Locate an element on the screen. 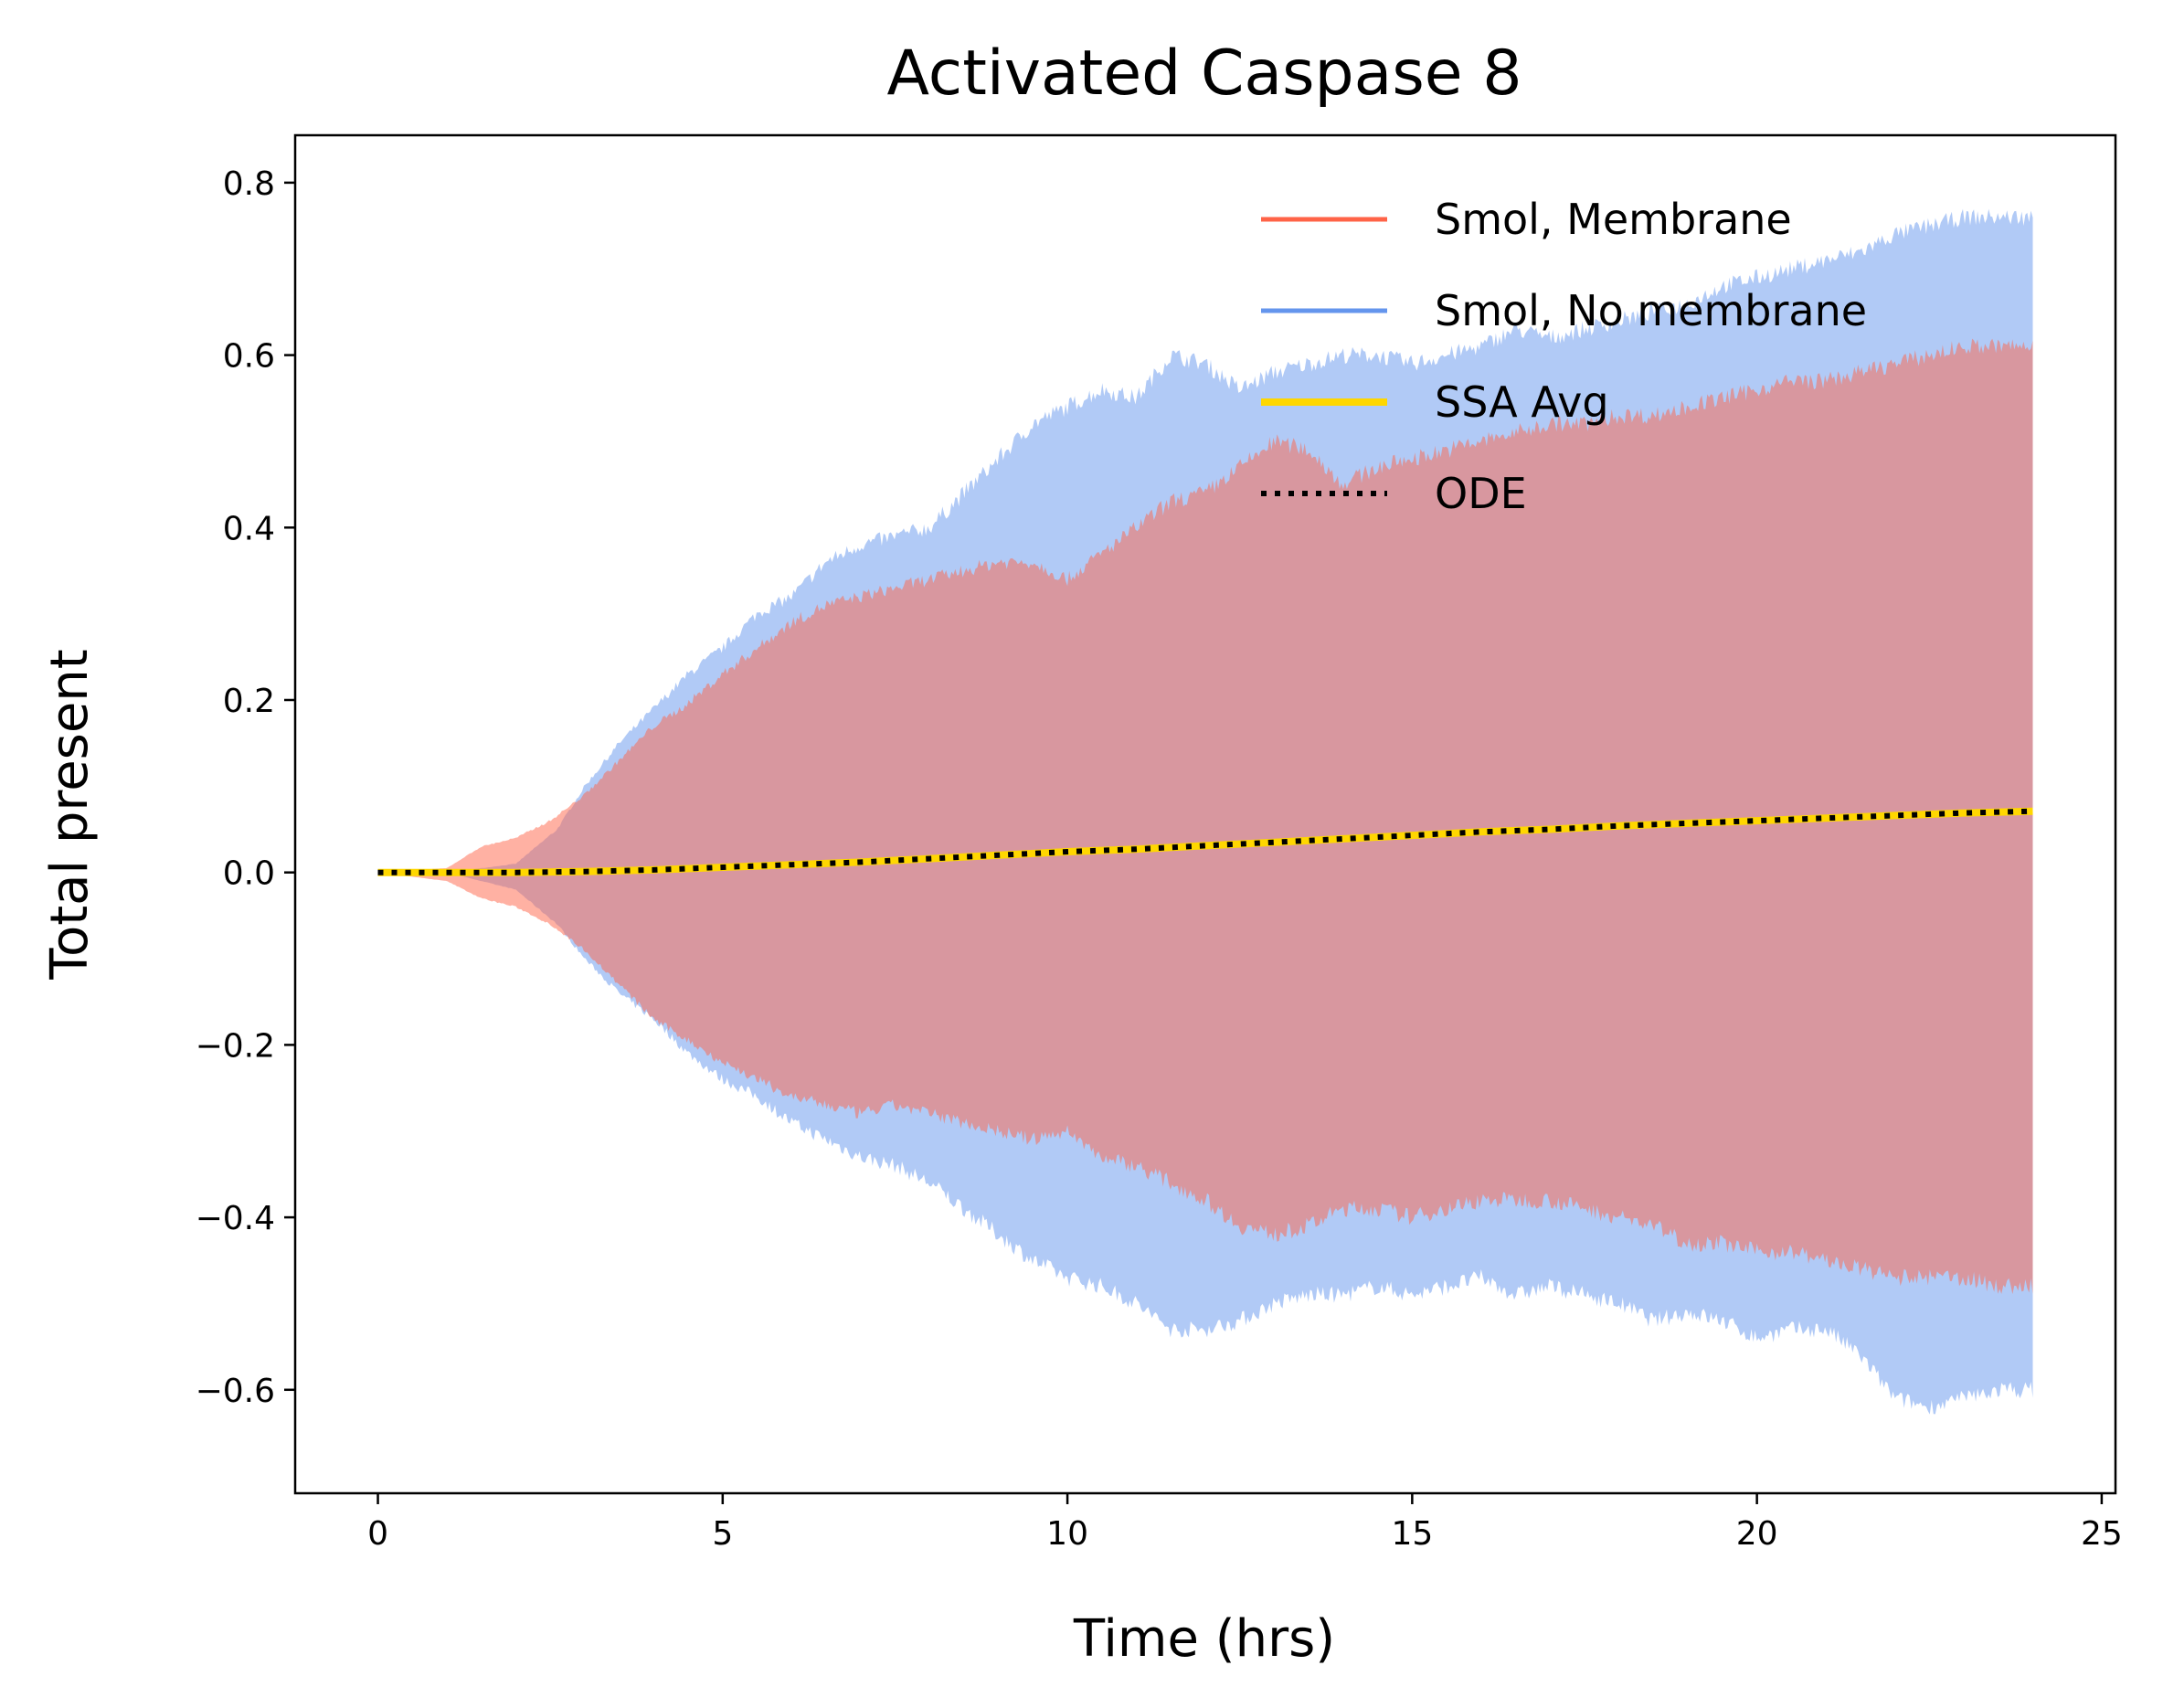 The image size is (2163, 1708). x-axis-title: Time (hrs) is located at coordinates (1204, 1639).